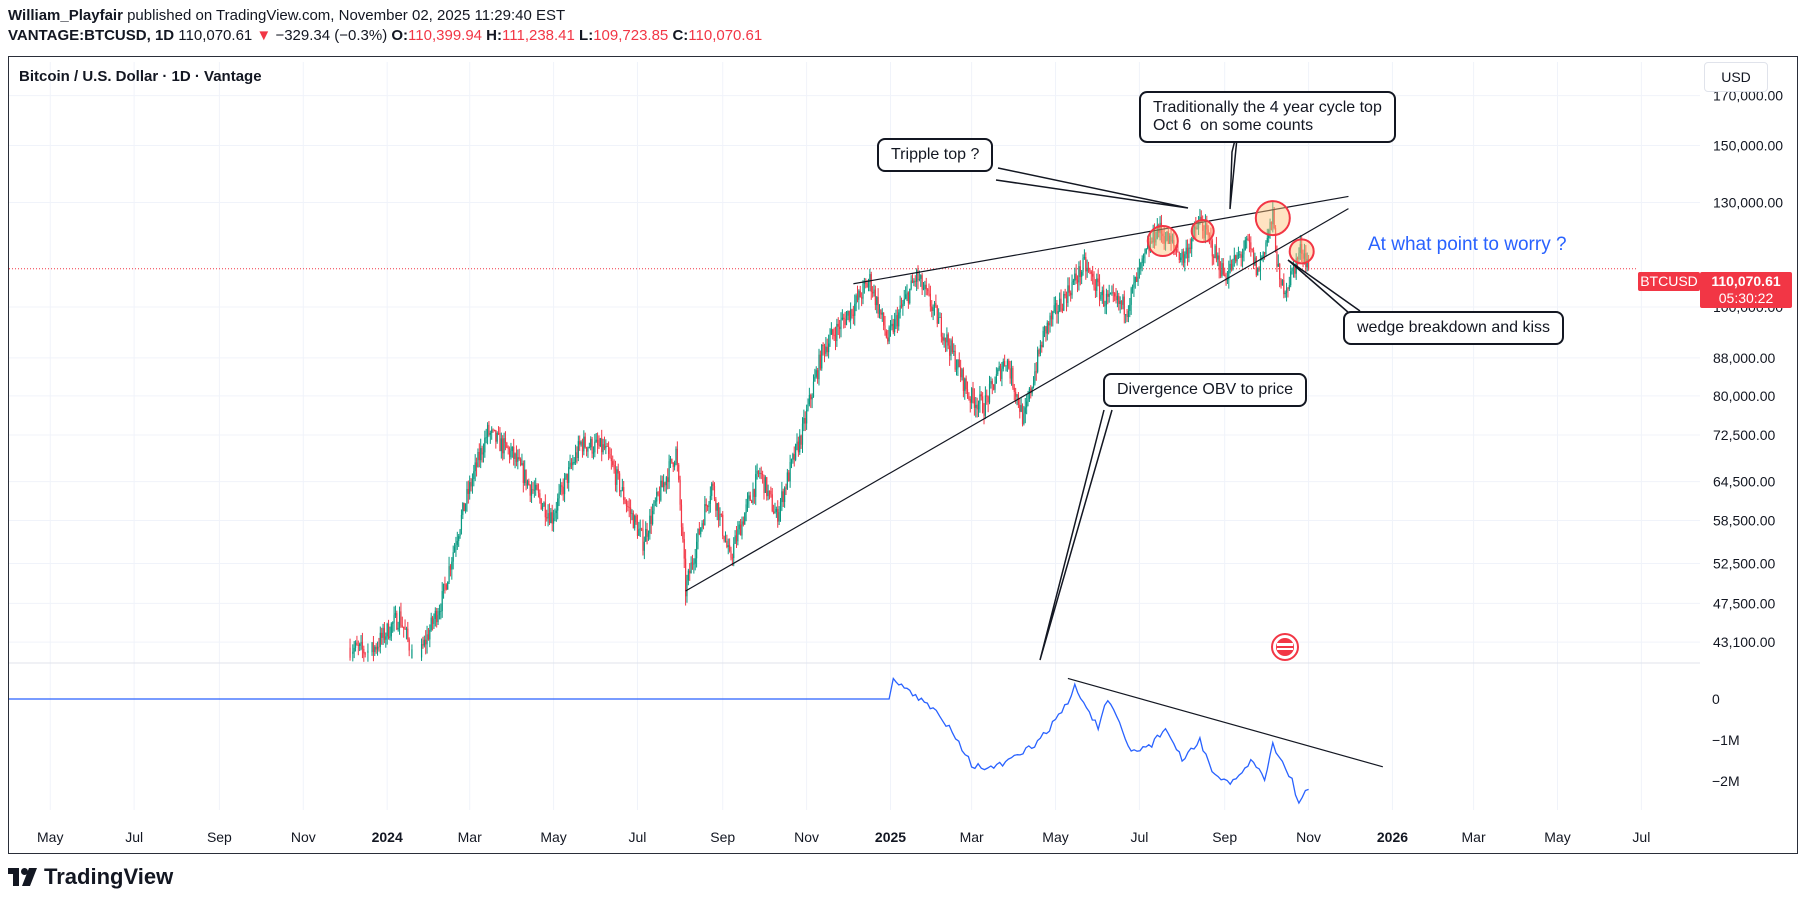  What do you see at coordinates (1392, 837) in the screenshot?
I see `time-tick-label: 2026` at bounding box center [1392, 837].